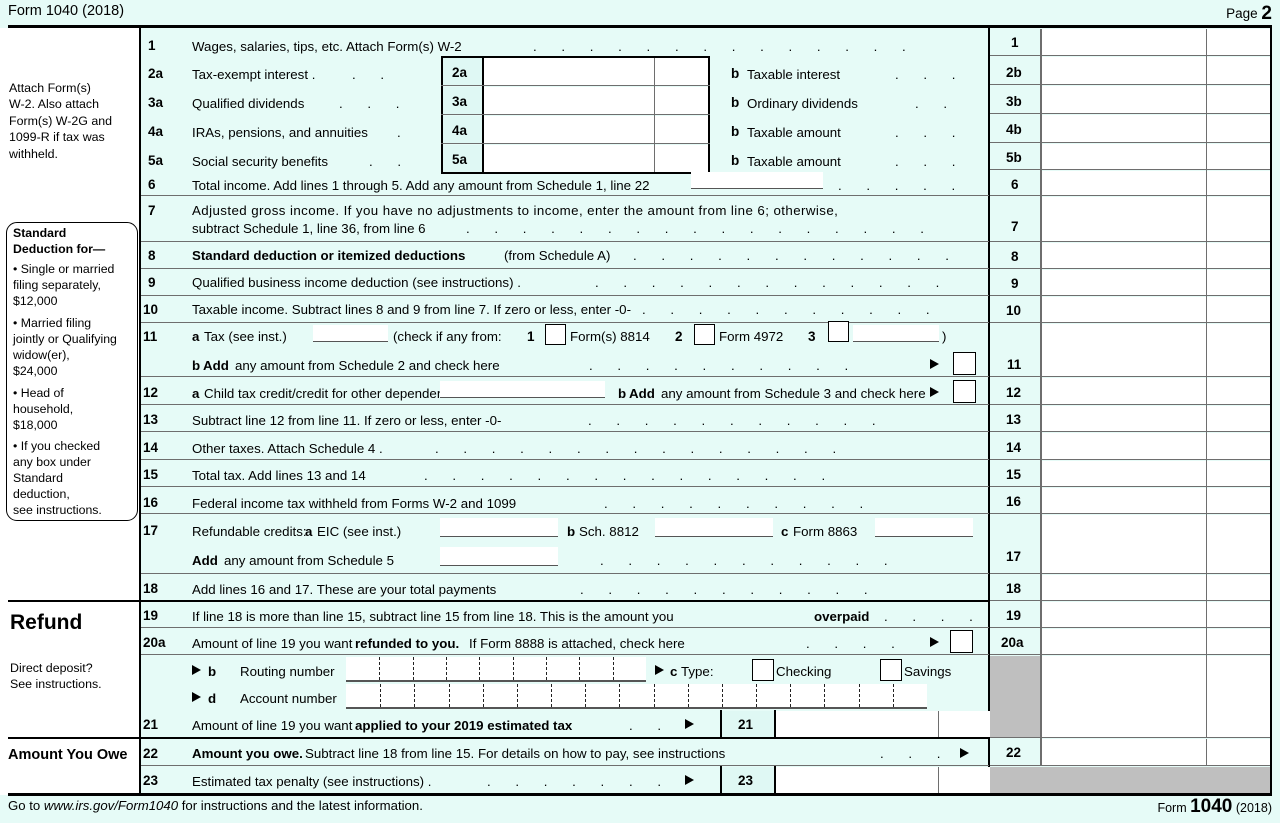  I want to click on checking-checkbox, so click(763, 670).